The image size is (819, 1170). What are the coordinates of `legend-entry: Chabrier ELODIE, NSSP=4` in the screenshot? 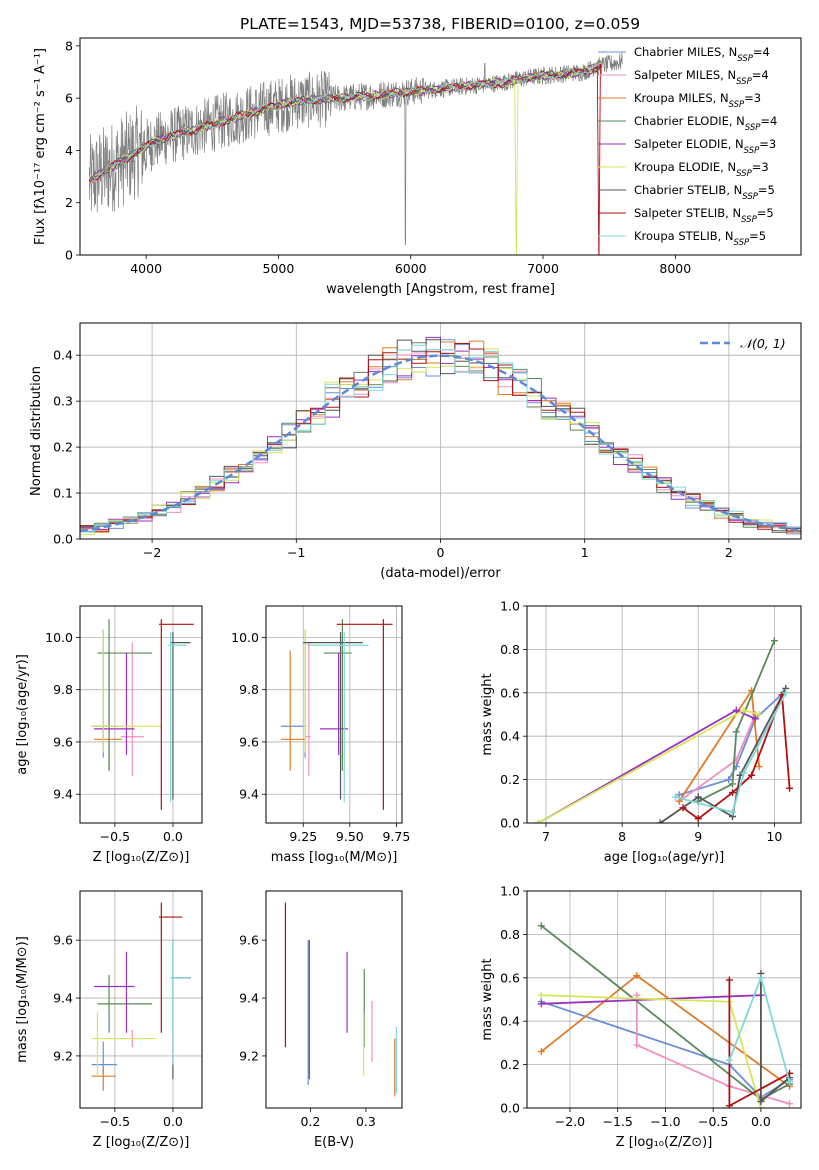 It's located at (705, 123).